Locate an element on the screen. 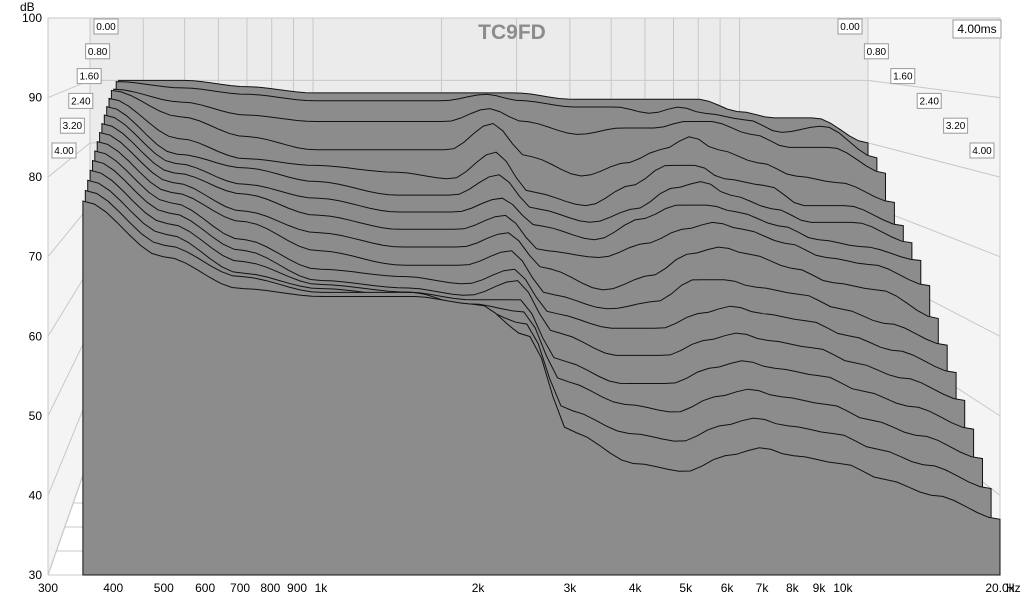  time-tick-label-right: 3.20 is located at coordinates (956, 126).